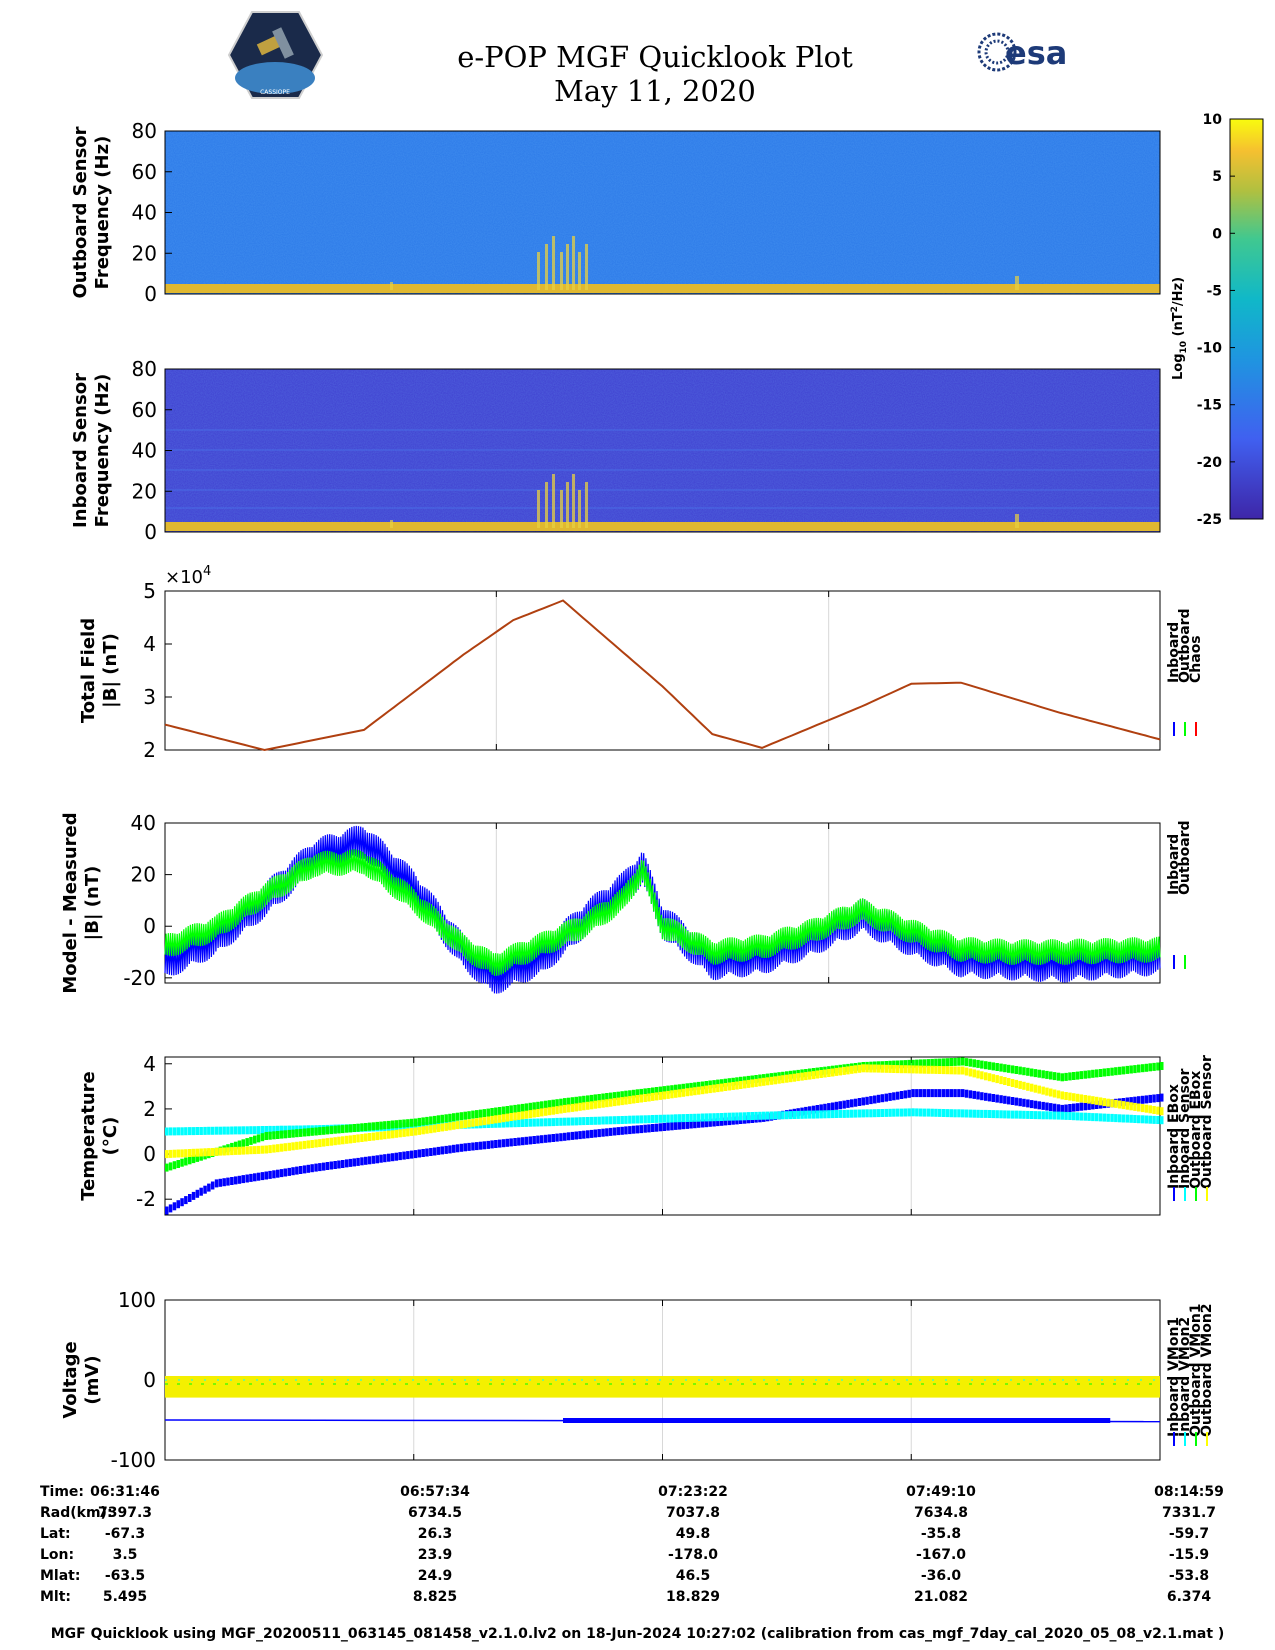  What do you see at coordinates (662, 1387) in the screenshot?
I see `series-outboard-vmon2-band` at bounding box center [662, 1387].